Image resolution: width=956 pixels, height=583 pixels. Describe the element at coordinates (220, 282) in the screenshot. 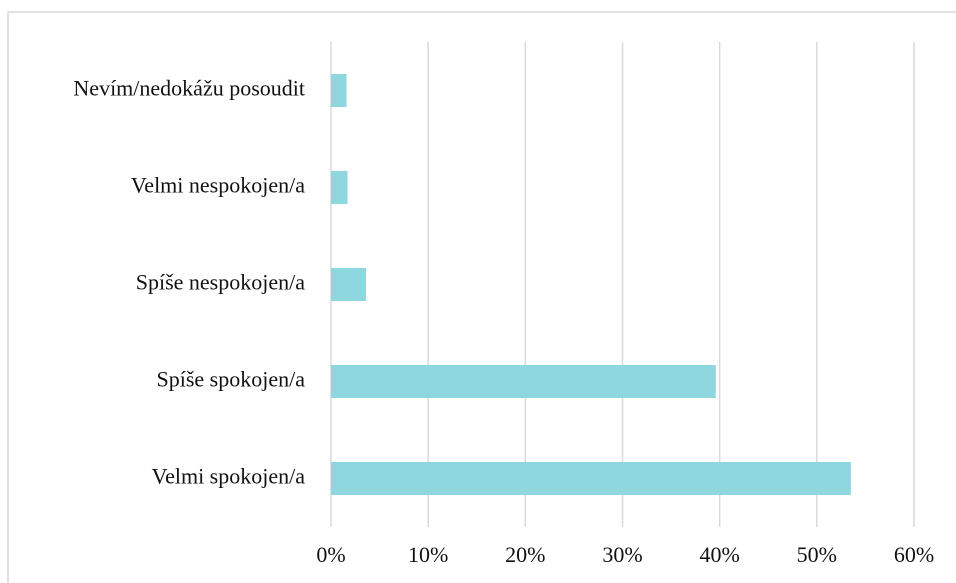

I see `y-tick-label: Spíše nespokojen/a` at that location.